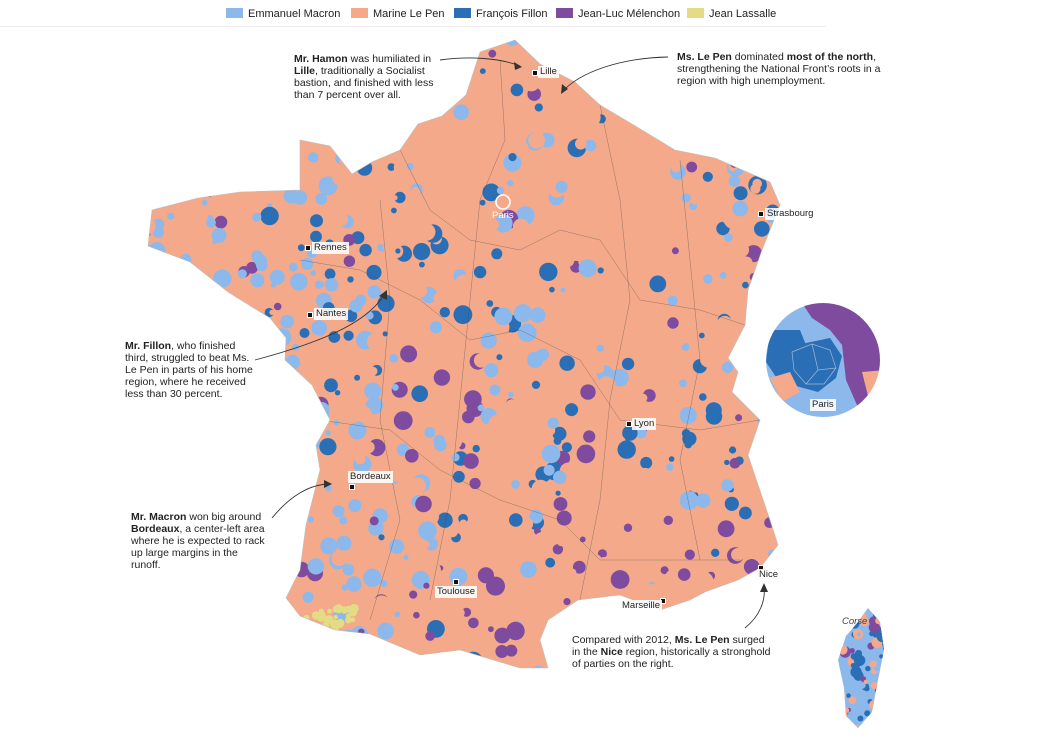  Describe the element at coordinates (321, 59) in the screenshot. I see `annotation-bold: Mr. Hamon` at that location.